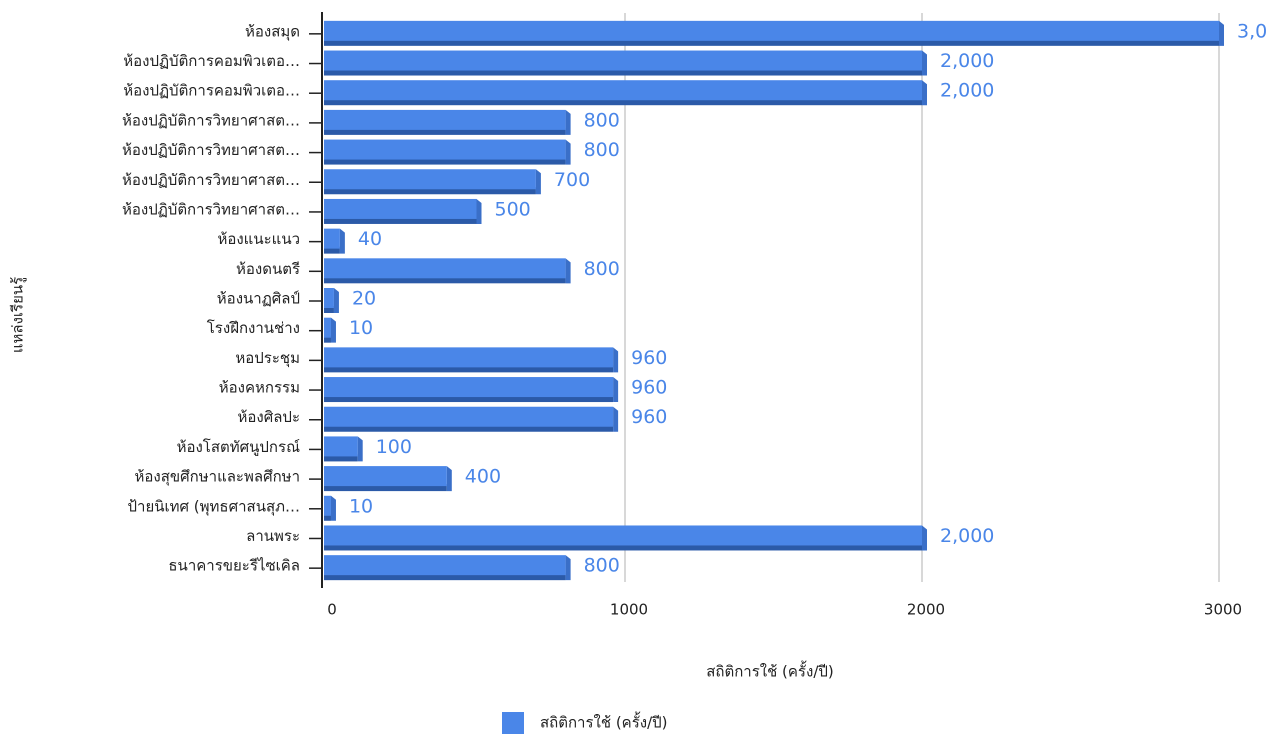 The width and height of the screenshot is (1266, 738). What do you see at coordinates (273, 536) in the screenshot?
I see `y-tick-label: ลานพระ` at bounding box center [273, 536].